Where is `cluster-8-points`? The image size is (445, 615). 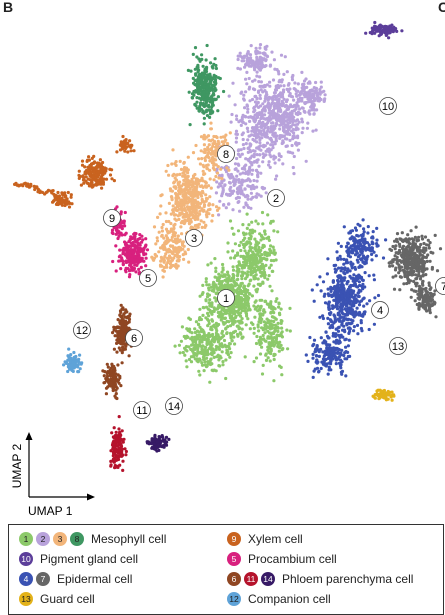
cluster-8-points is located at coordinates (206, 85).